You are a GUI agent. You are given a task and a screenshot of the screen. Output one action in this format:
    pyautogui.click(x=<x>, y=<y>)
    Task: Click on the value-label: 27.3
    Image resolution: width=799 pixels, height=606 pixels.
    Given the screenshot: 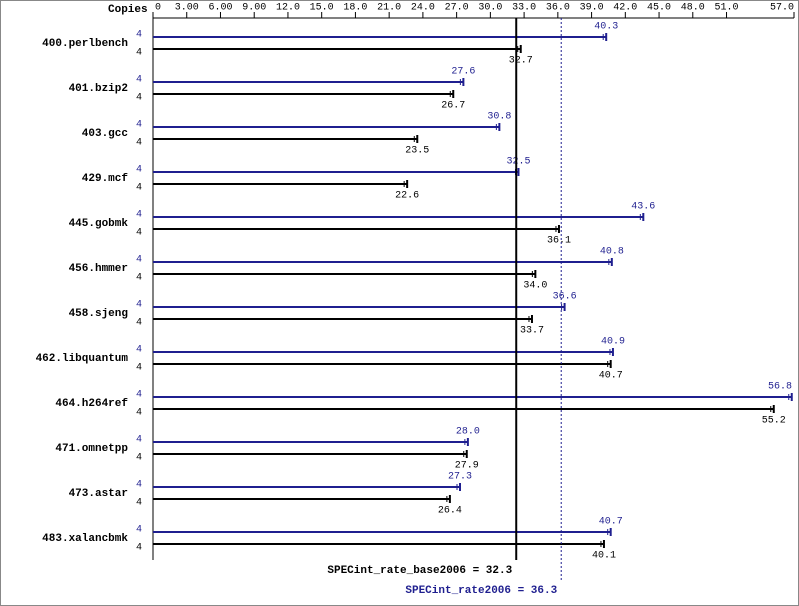 What is the action you would take?
    pyautogui.click(x=460, y=477)
    